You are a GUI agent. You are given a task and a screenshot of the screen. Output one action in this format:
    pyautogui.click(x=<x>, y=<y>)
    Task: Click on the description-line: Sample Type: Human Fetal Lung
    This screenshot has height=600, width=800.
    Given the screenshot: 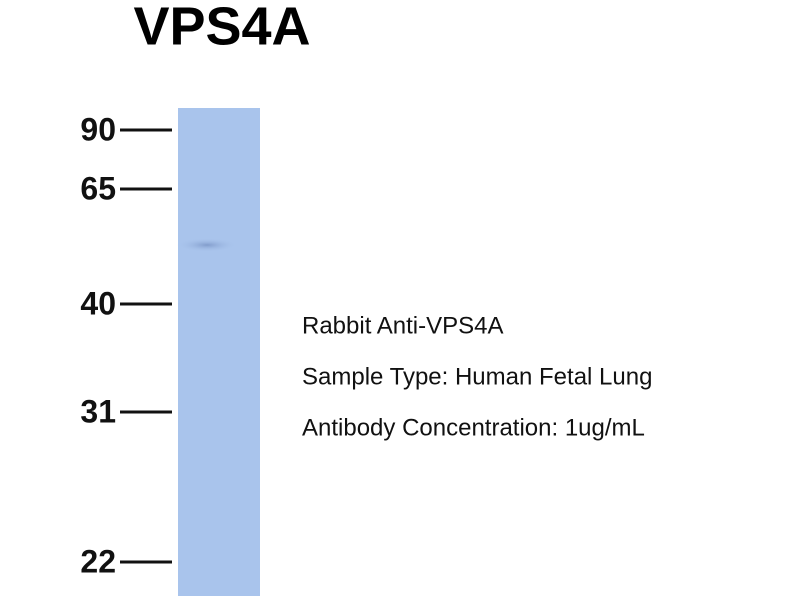 What is the action you would take?
    pyautogui.click(x=477, y=376)
    